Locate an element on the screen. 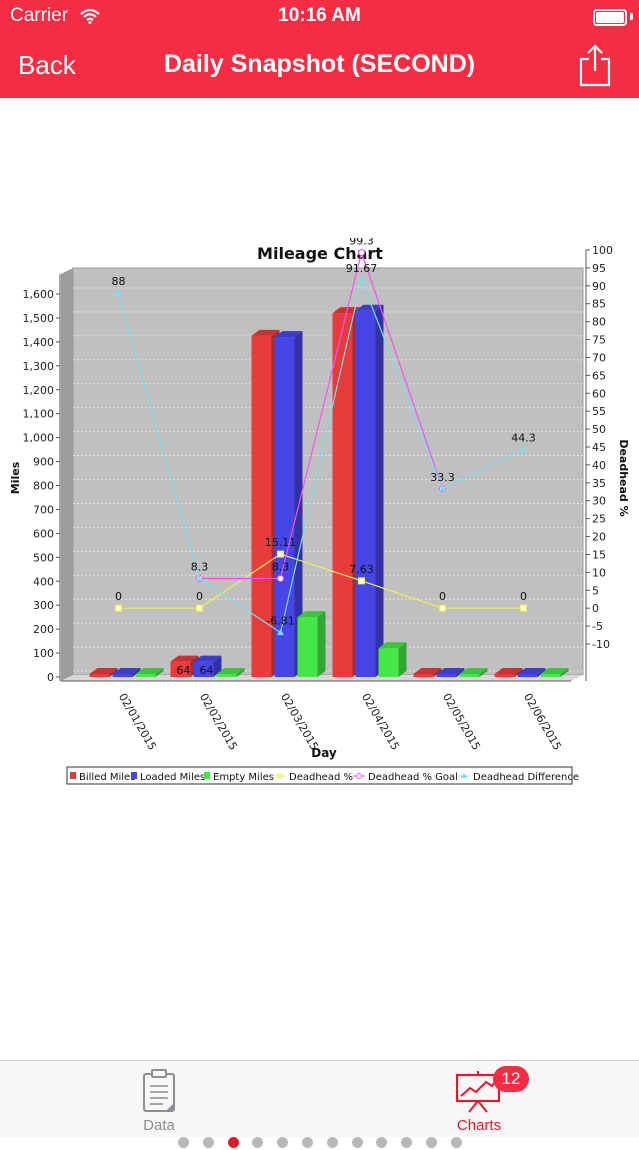  back-button: Back is located at coordinates (47, 65).